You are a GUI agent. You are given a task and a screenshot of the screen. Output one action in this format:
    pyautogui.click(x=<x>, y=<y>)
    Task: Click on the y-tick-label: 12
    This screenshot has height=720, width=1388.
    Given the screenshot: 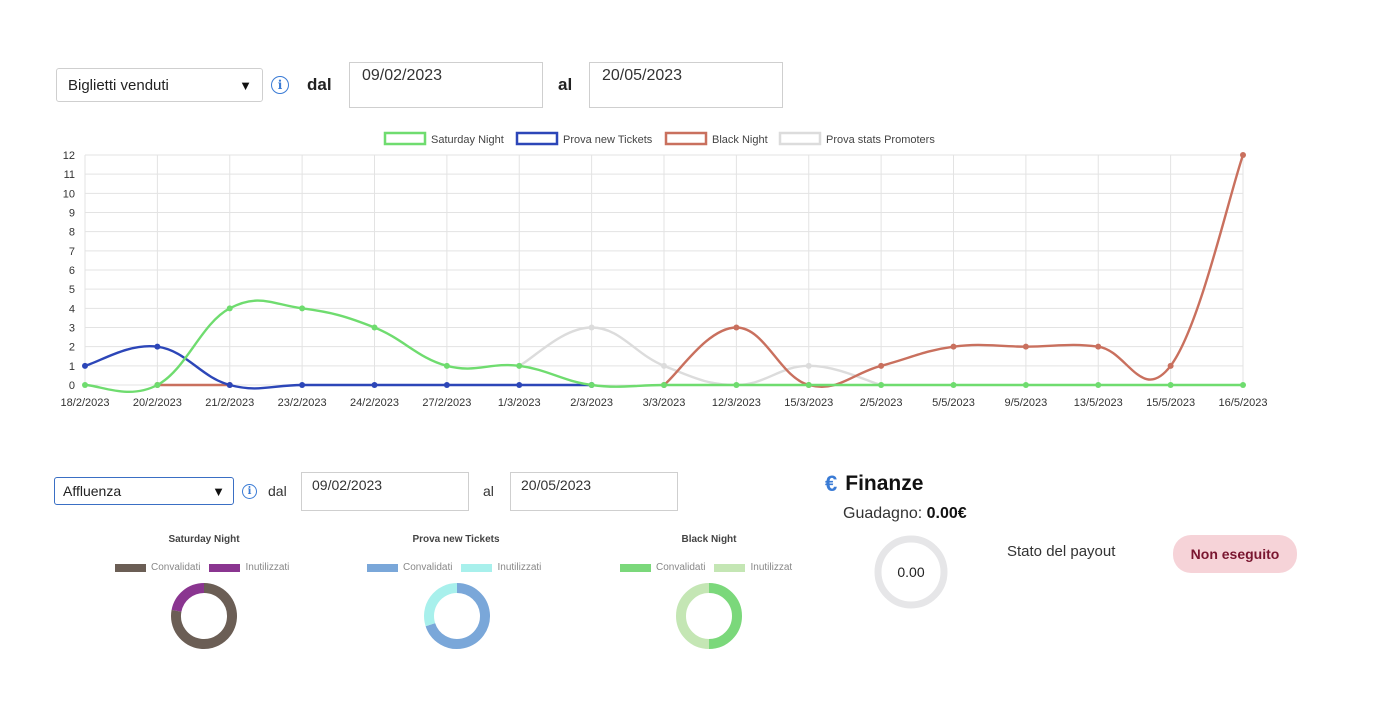 What is the action you would take?
    pyautogui.click(x=69, y=156)
    